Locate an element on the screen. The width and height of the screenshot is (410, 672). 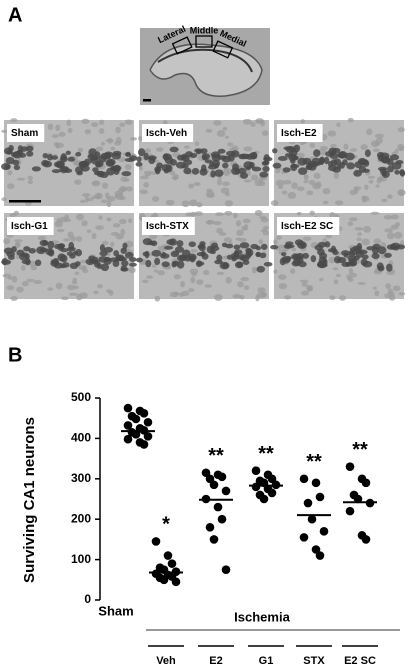
y-axis-label: Surviving CA1 neurons is located at coordinates (29, 500).